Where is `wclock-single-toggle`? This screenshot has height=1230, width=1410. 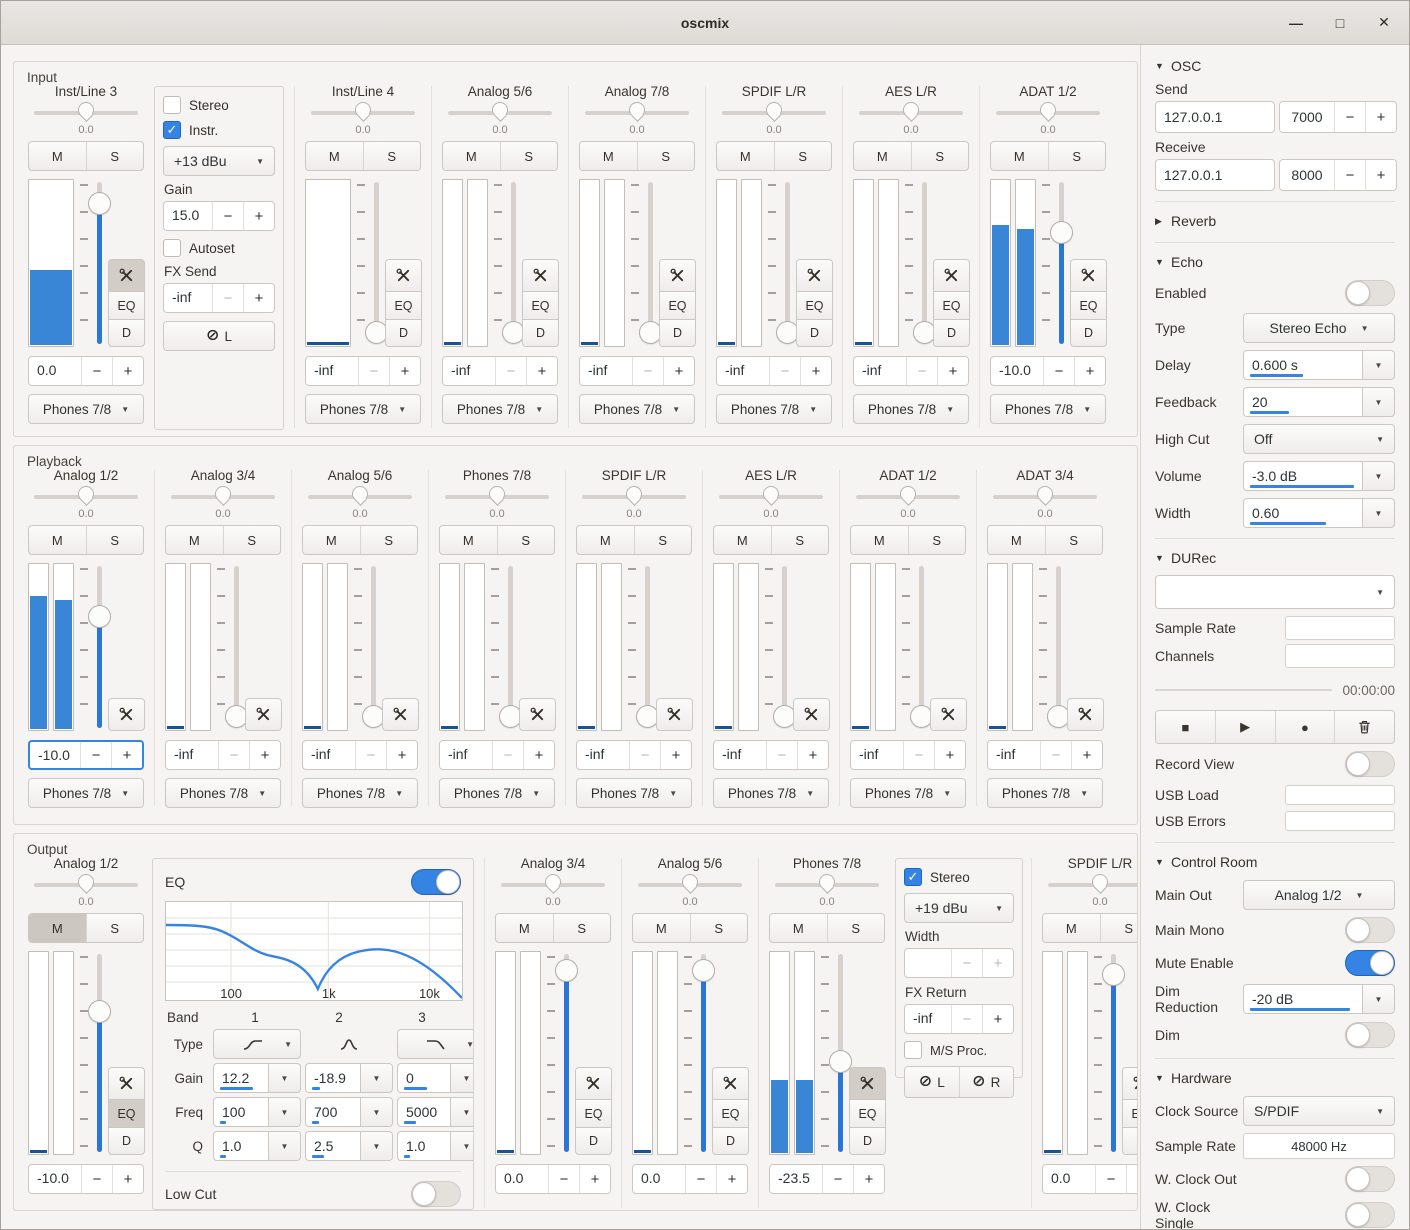 wclock-single-toggle is located at coordinates (1370, 1215).